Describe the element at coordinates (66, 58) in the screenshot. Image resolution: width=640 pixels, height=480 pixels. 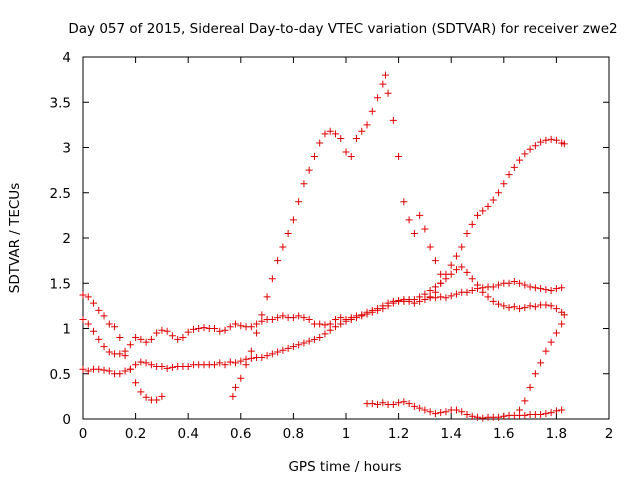
I see `y-tick-label: 4` at that location.